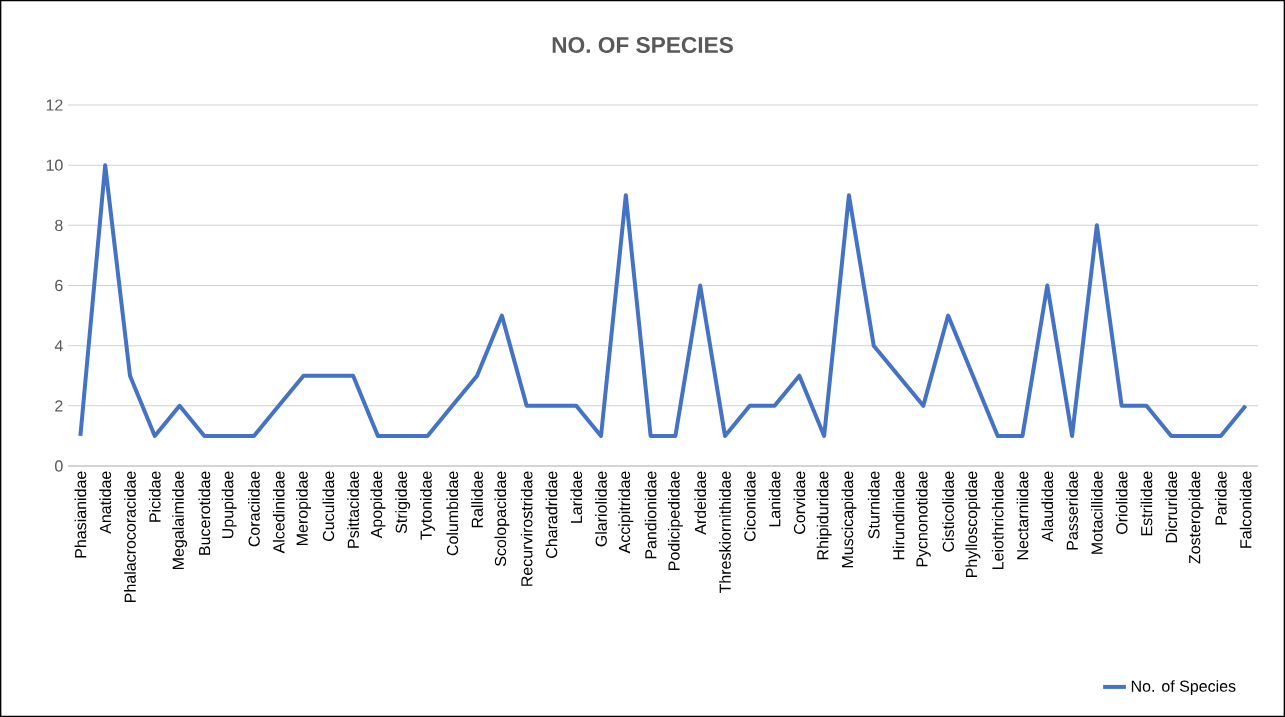 Image resolution: width=1285 pixels, height=717 pixels. Describe the element at coordinates (403, 502) in the screenshot. I see `x-tick-label: Strigidae` at that location.